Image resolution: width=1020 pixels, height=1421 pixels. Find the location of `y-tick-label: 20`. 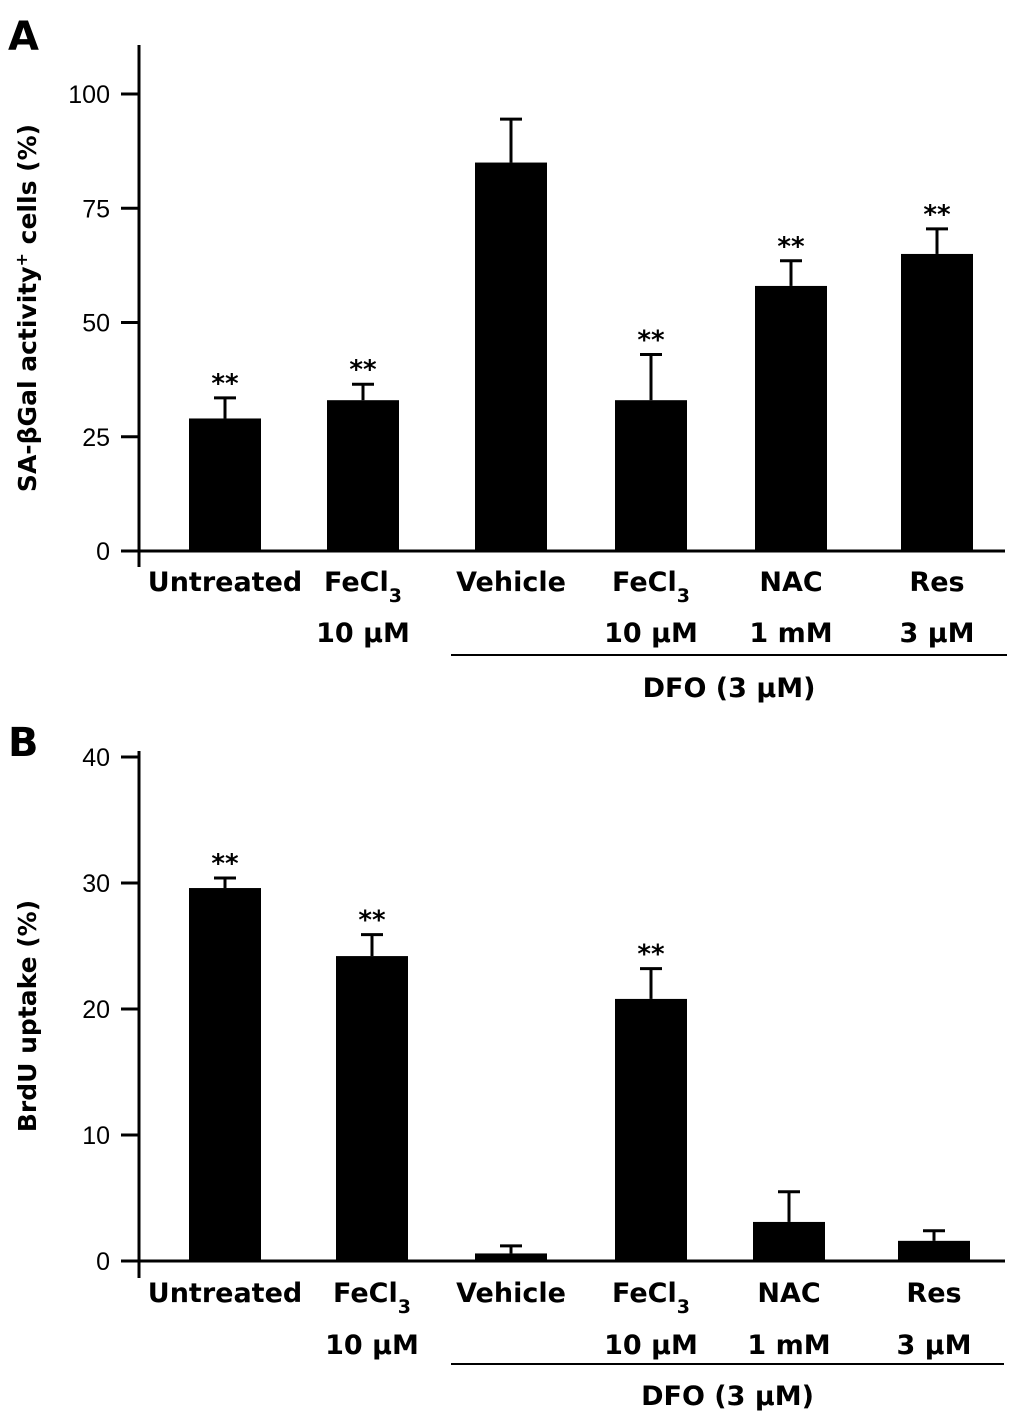

y-tick-label: 20 is located at coordinates (96, 1010).